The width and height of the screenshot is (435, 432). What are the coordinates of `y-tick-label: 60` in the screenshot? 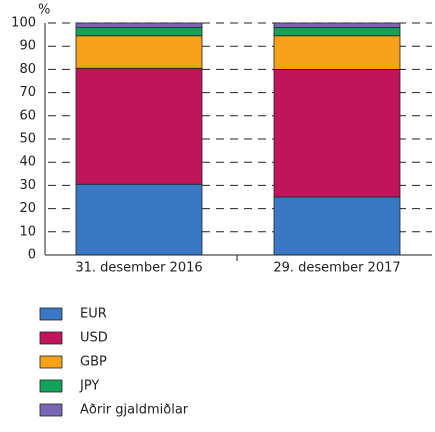 It's located at (27, 115).